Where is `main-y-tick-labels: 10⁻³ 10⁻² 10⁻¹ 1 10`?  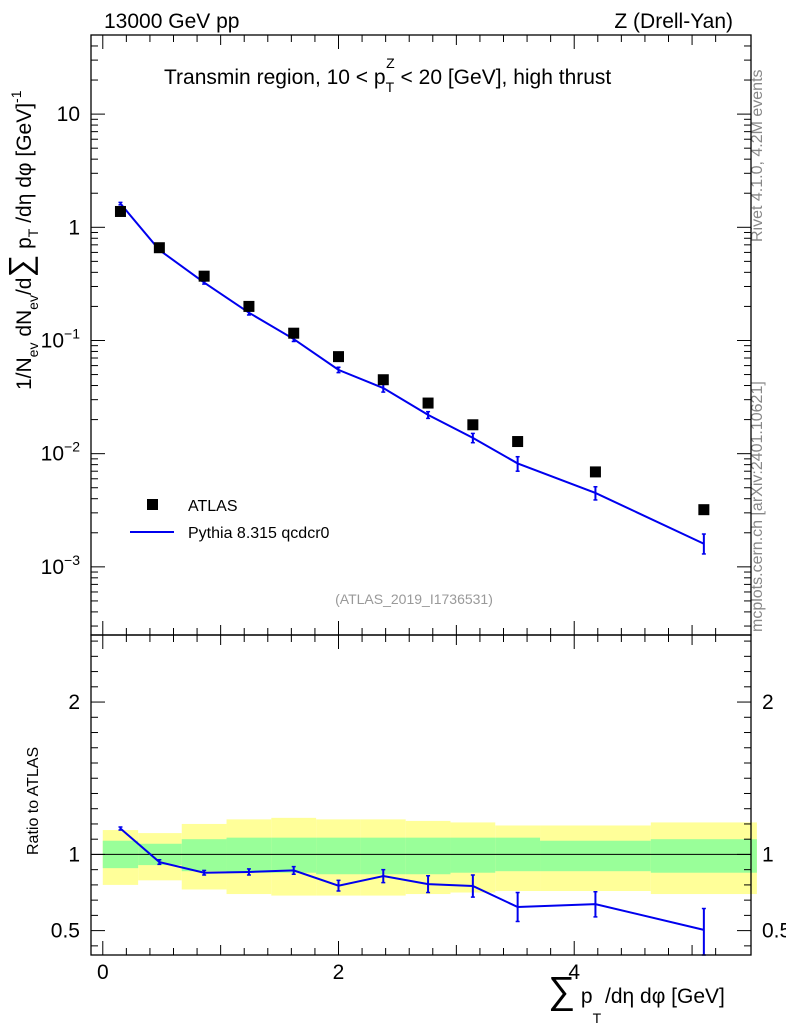
main-y-tick-labels: 10⁻³ 10⁻² 10⁻¹ 1 10 is located at coordinates (61, 341).